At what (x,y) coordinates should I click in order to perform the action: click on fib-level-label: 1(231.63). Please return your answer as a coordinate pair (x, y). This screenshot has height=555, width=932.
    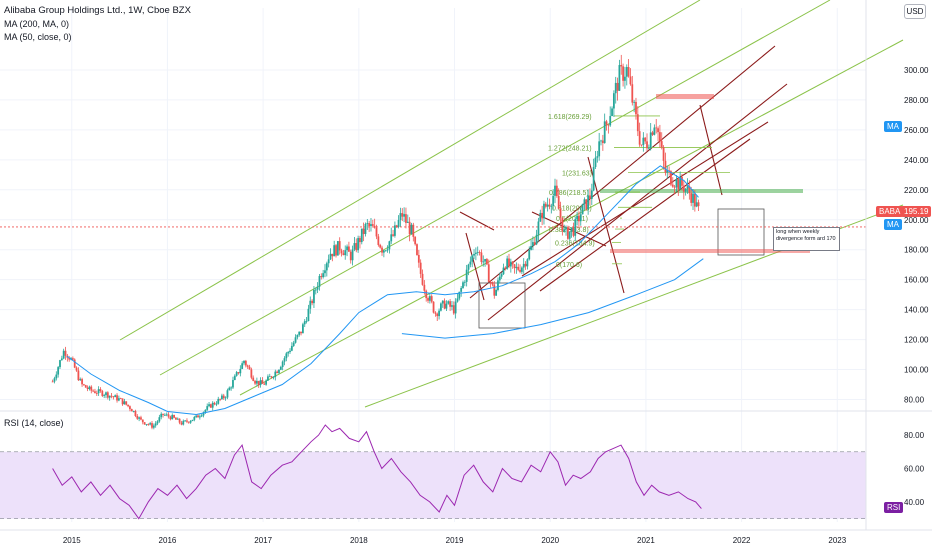
    Looking at the image, I should click on (577, 173).